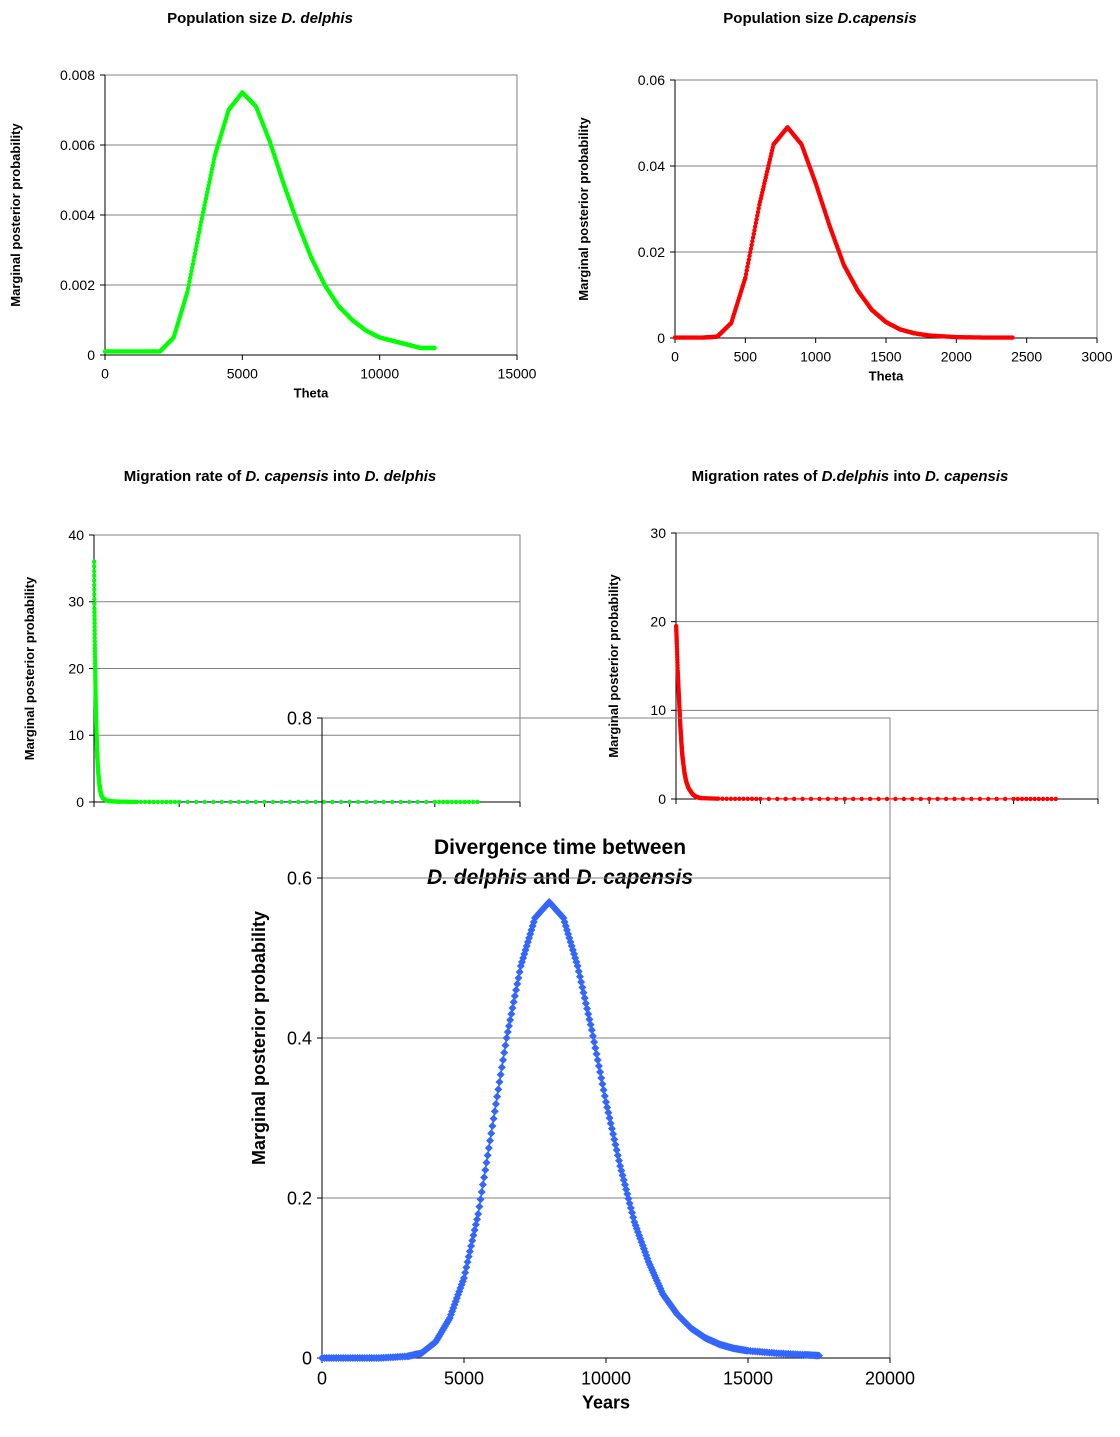 This screenshot has height=1437, width=1120. What do you see at coordinates (820, 18) in the screenshot?
I see `chart-title: Population size D.capensis` at bounding box center [820, 18].